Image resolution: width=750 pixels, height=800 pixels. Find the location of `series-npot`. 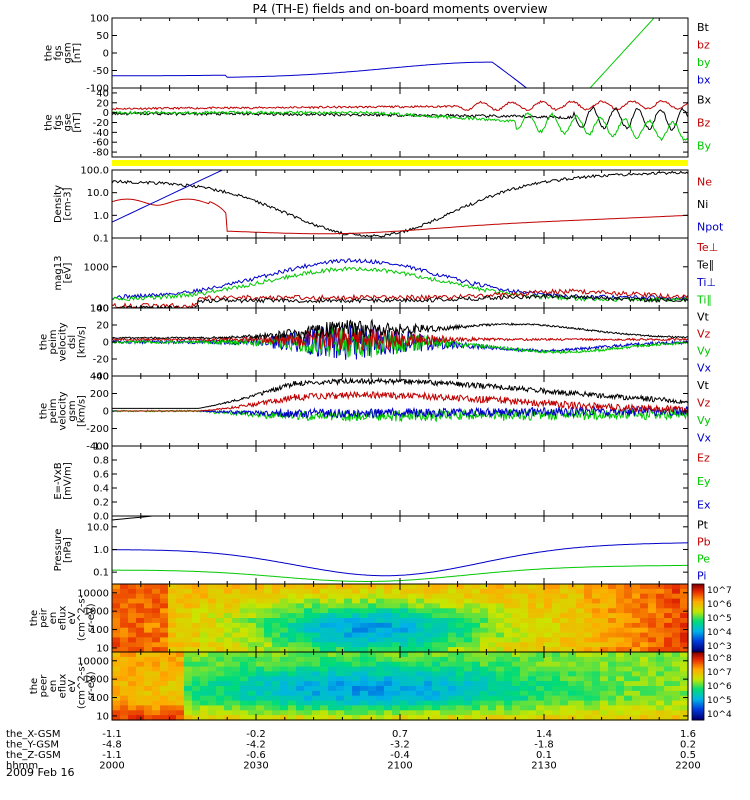

series-npot is located at coordinates (168, 196).